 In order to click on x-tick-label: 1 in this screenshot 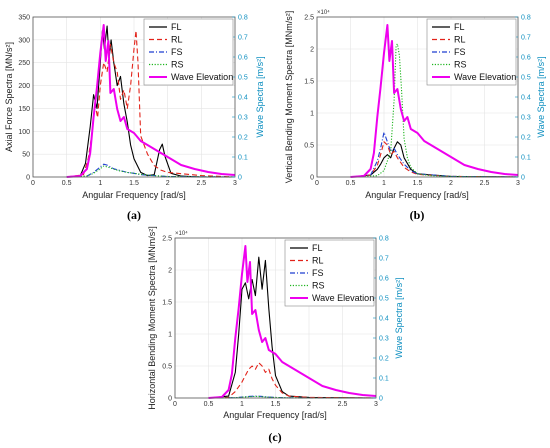, I will do `click(384, 183)`.